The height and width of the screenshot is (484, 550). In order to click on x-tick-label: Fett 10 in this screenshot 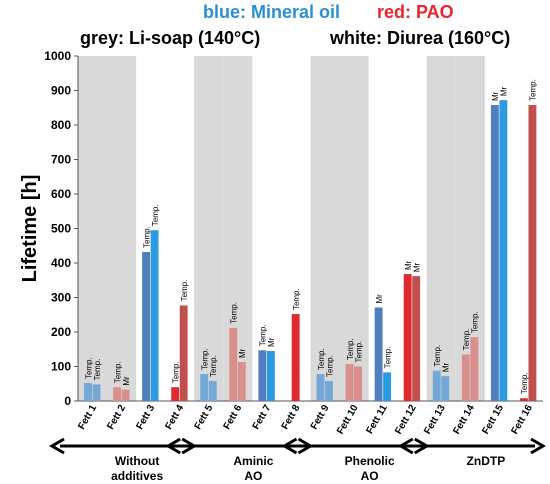, I will do `click(348, 420)`.